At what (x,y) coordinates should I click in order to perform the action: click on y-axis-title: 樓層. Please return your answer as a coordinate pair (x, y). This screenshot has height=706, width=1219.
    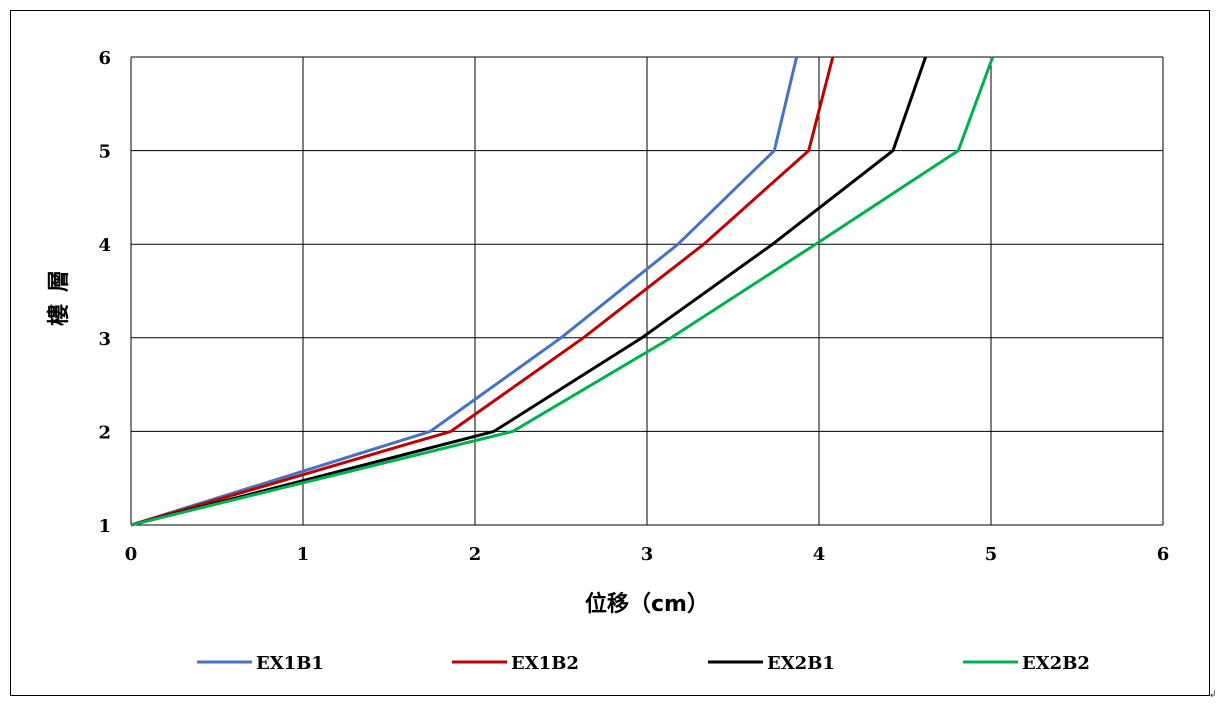
    Looking at the image, I should click on (59, 292).